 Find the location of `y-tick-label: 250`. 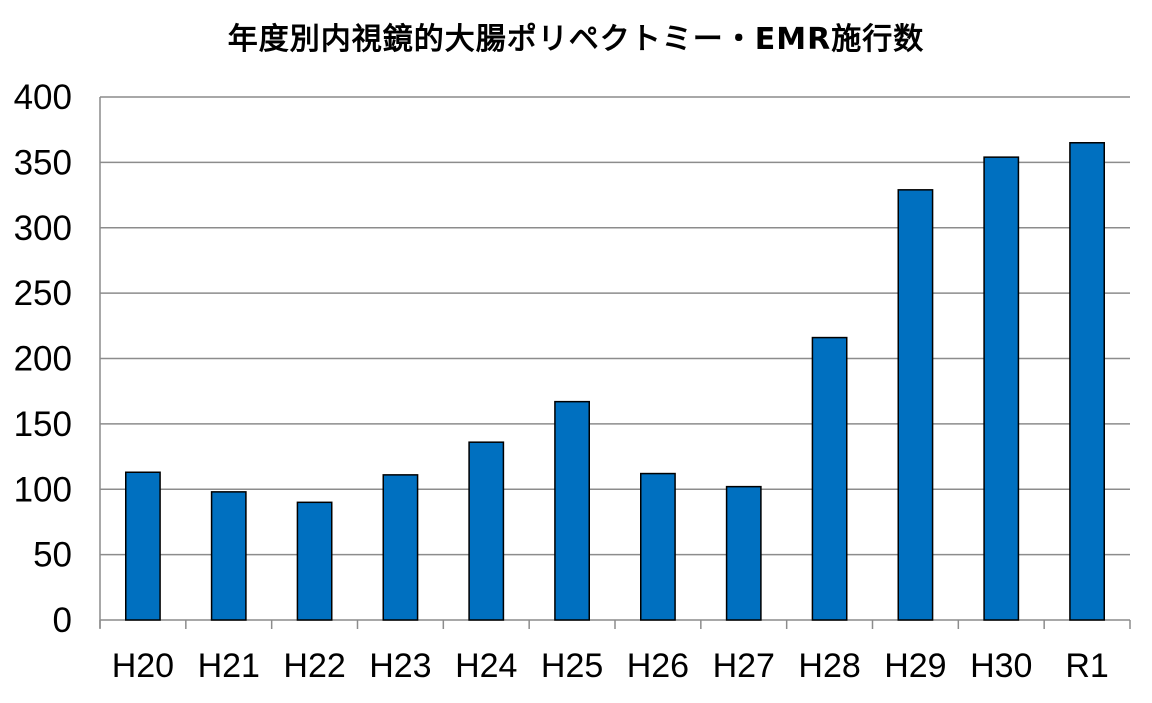

y-tick-label: 250 is located at coordinates (43, 293).